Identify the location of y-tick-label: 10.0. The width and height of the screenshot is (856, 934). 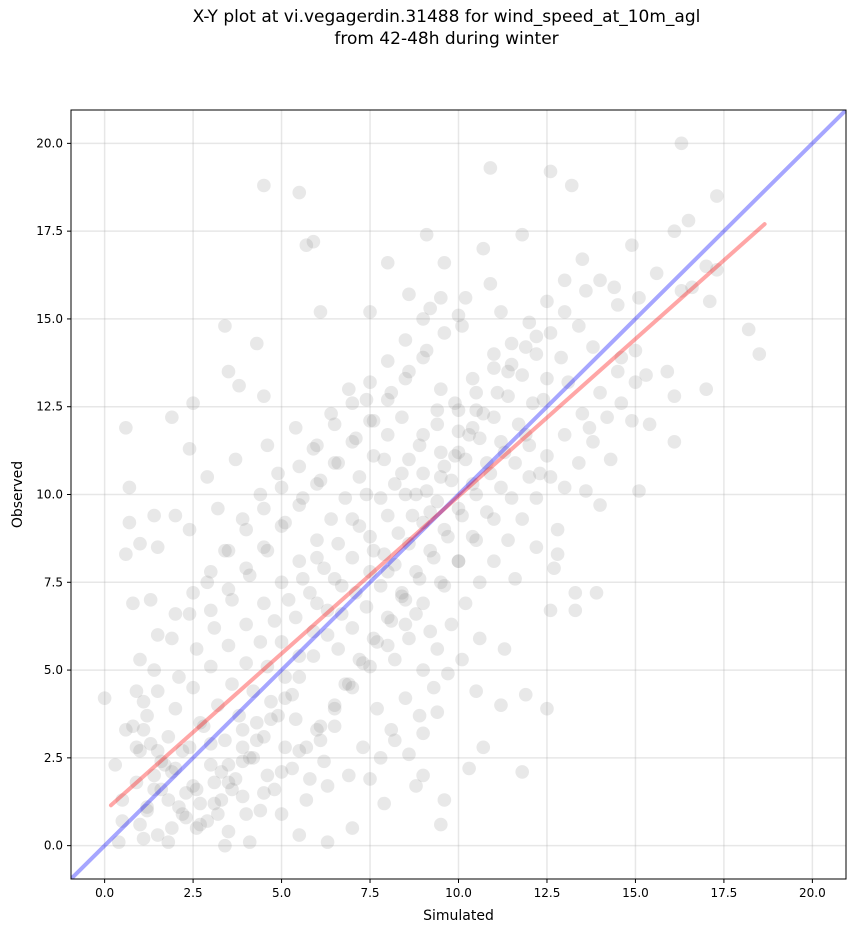
(49, 495).